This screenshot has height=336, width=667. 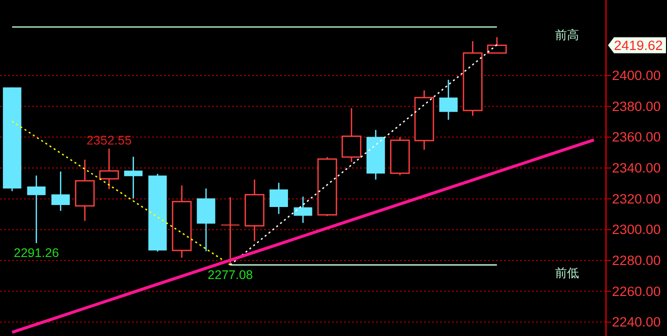 I want to click on y-tick-label: 2320.00, so click(x=636, y=198).